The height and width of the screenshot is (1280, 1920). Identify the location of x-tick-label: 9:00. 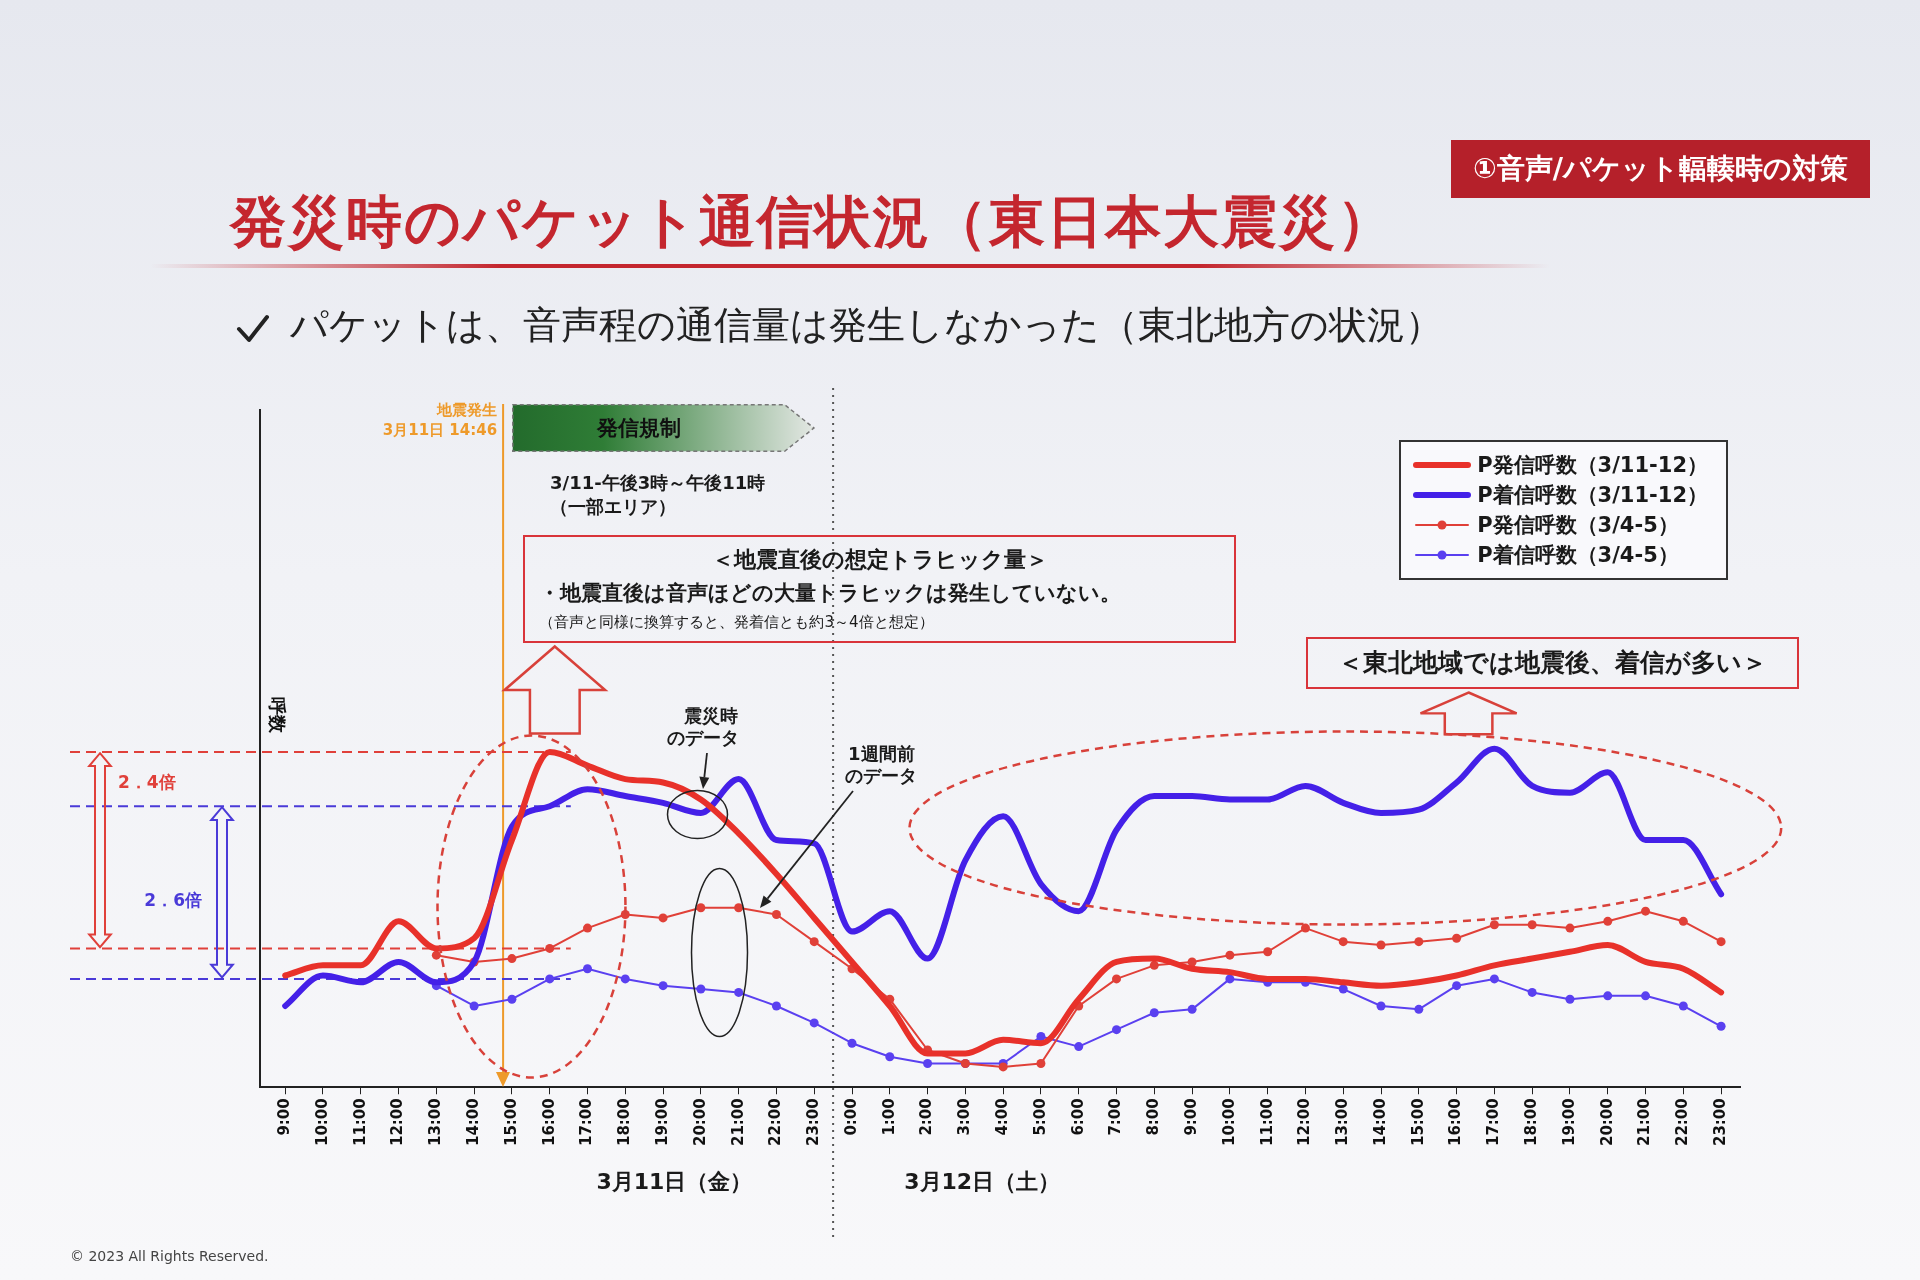
(284, 1117).